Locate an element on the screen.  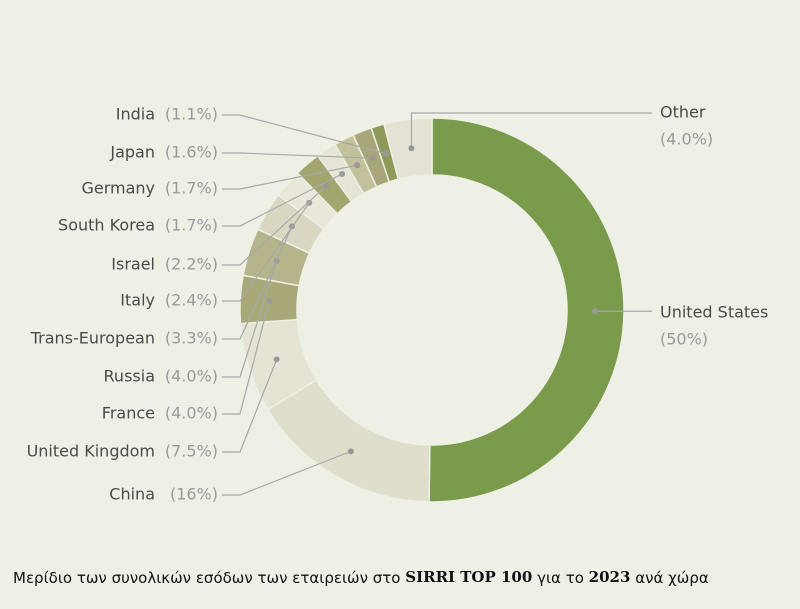
label-name: United States is located at coordinates (714, 312).